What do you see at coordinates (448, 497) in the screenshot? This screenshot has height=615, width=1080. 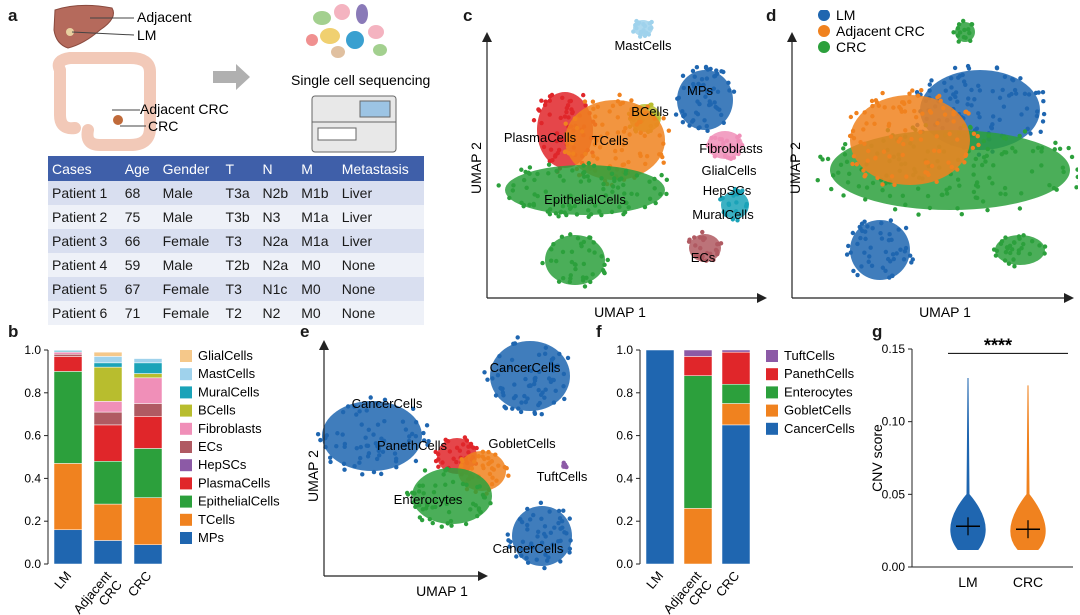 I see `cluster-enterocytes` at bounding box center [448, 497].